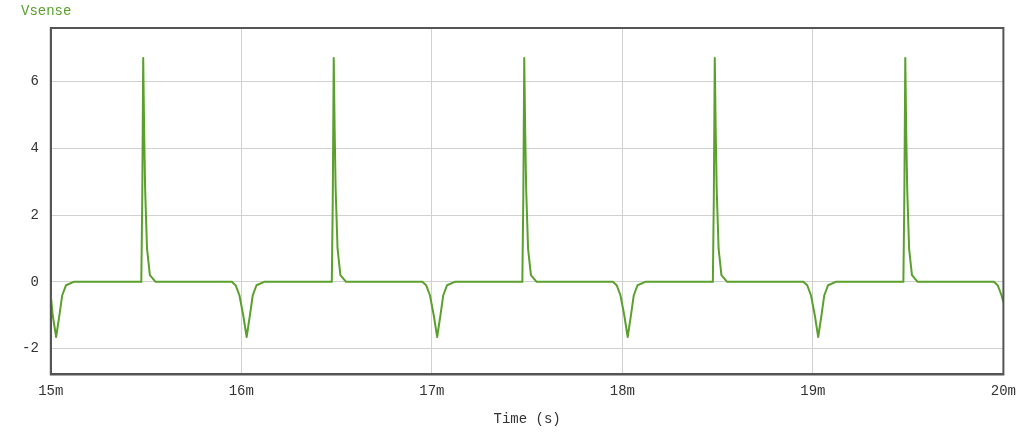 Image resolution: width=1024 pixels, height=436 pixels. I want to click on x-axis-title: Time (s), so click(527, 419).